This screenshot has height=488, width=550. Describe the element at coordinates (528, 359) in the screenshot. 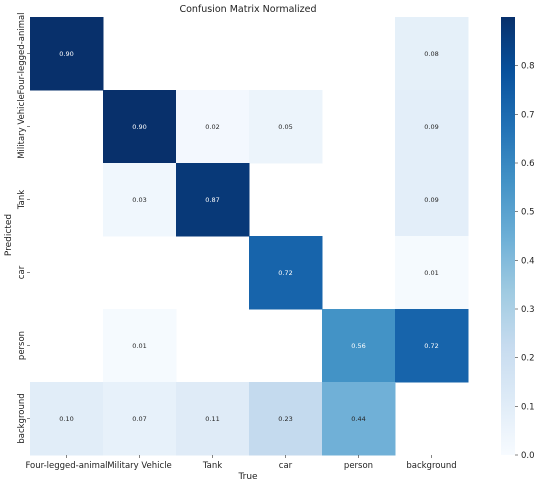

I see `colorbar-tick-label: 0.2` at that location.